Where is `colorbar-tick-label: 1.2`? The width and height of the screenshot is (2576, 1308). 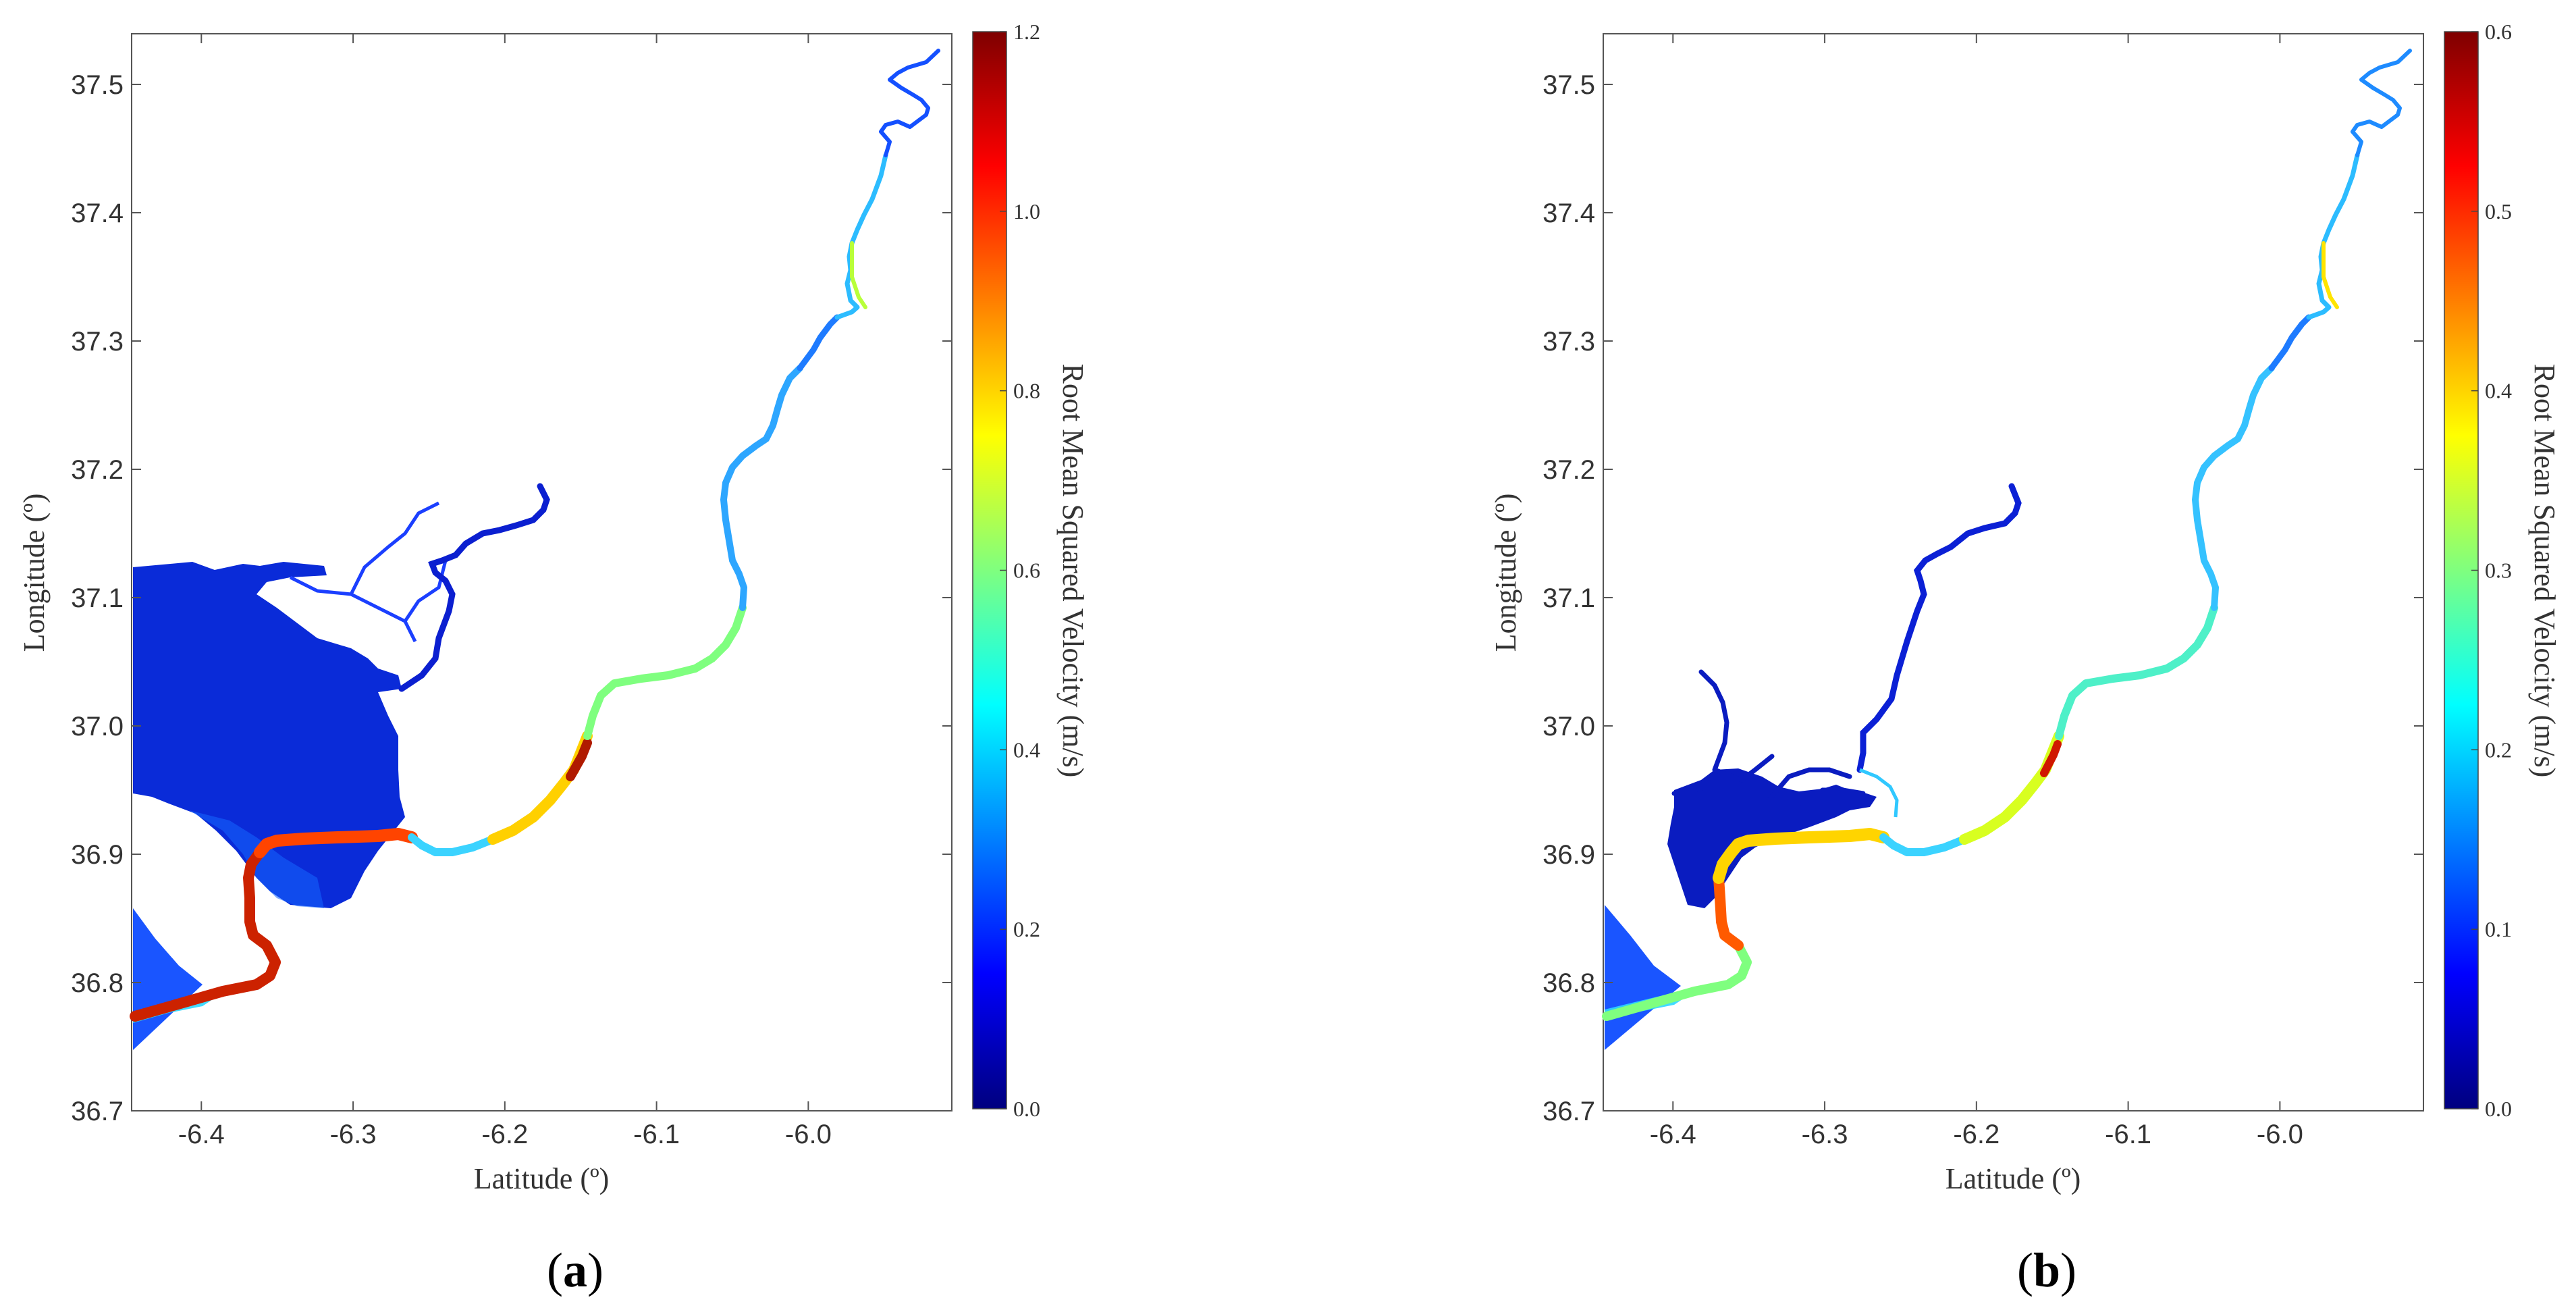
colorbar-tick-label: 1.2 is located at coordinates (1026, 32).